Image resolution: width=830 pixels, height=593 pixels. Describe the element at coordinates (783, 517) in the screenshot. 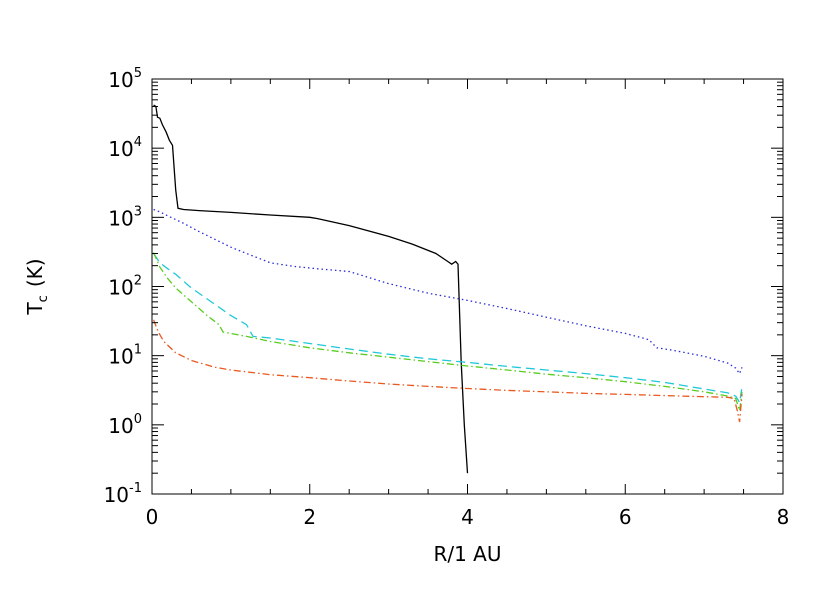

I see `x-tick-label: 8` at that location.